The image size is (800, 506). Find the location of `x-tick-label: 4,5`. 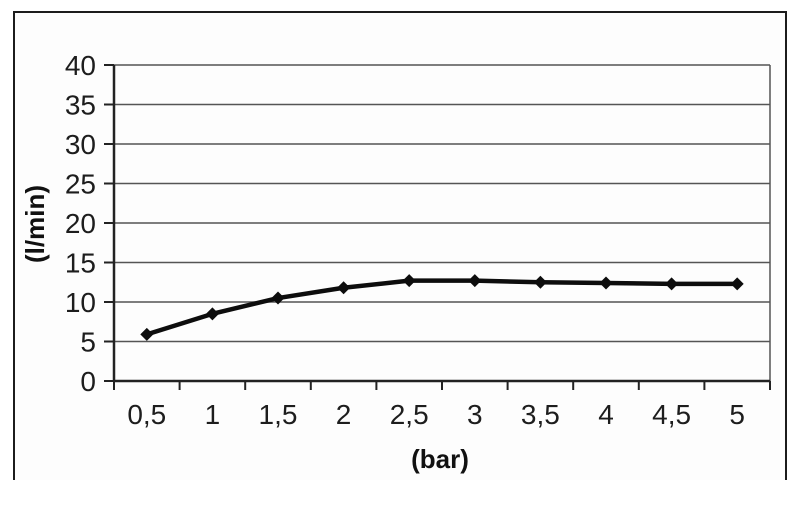

x-tick-label: 4,5 is located at coordinates (671, 414).